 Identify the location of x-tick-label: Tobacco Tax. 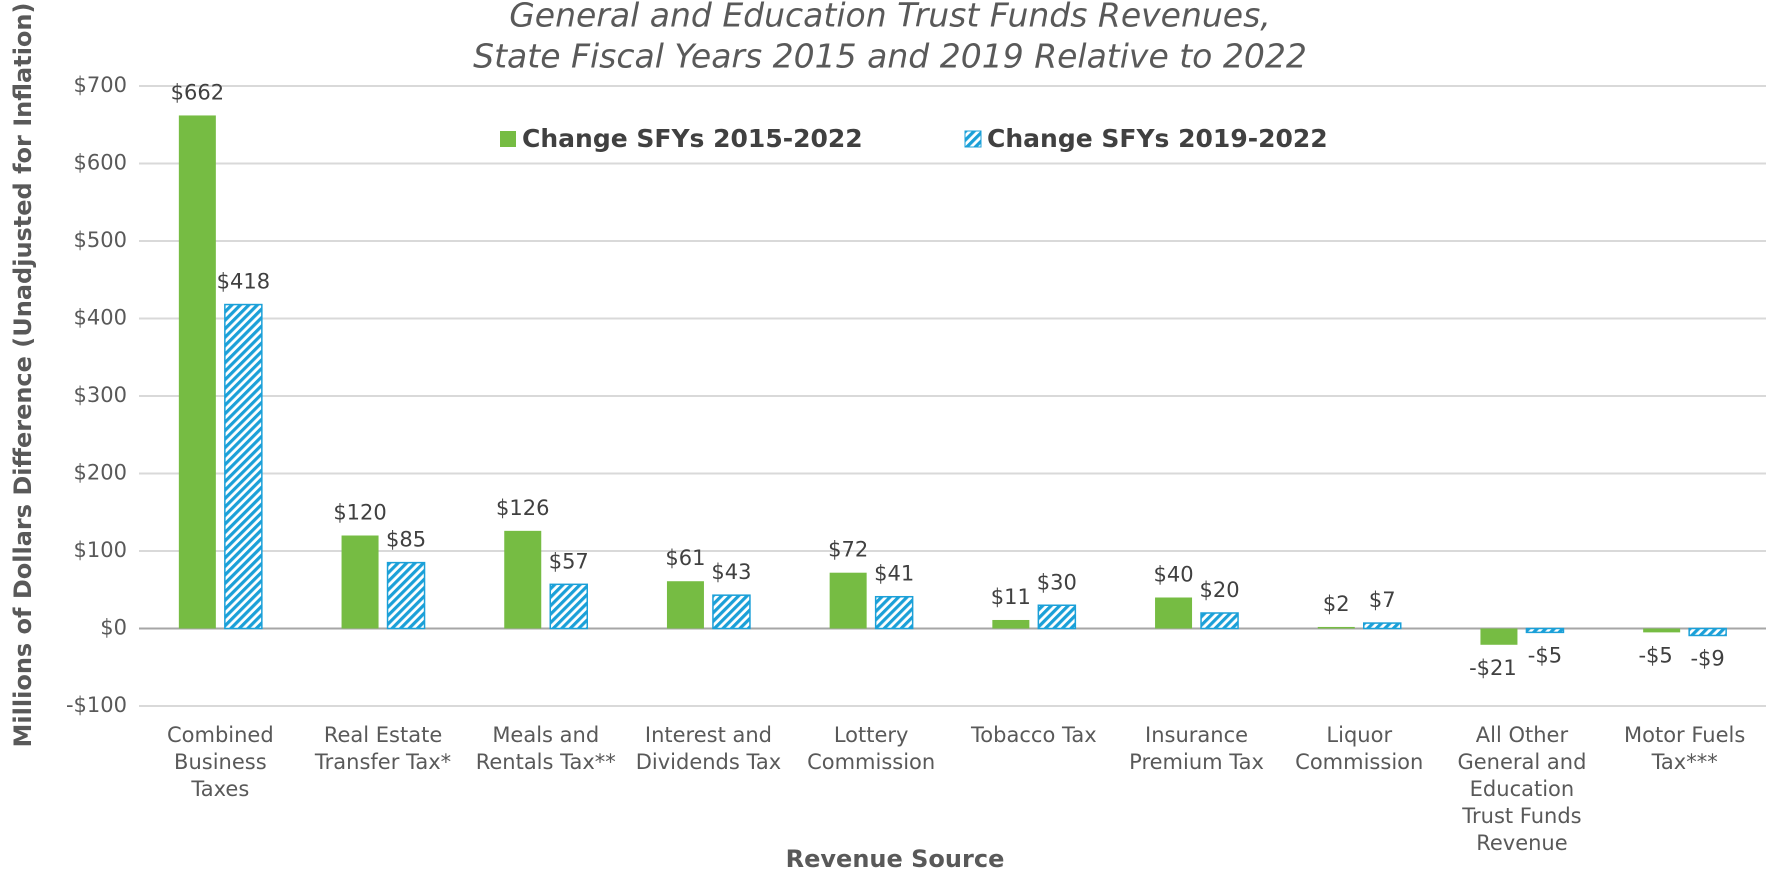
(1033, 735).